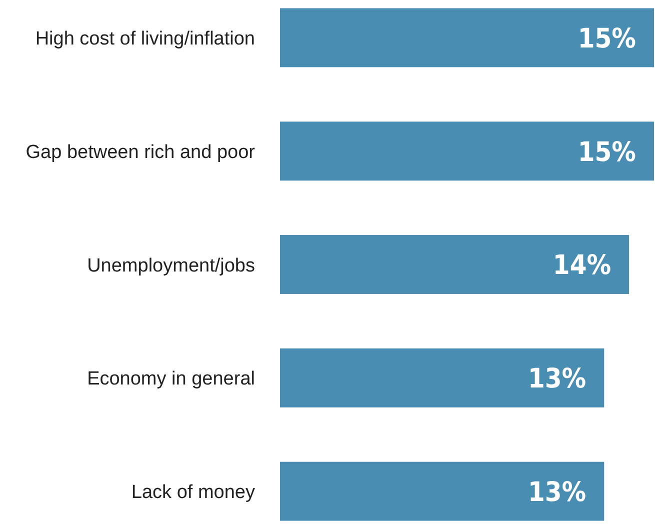 The image size is (655, 529). I want to click on y-tick-label: Economy in general, so click(171, 379).